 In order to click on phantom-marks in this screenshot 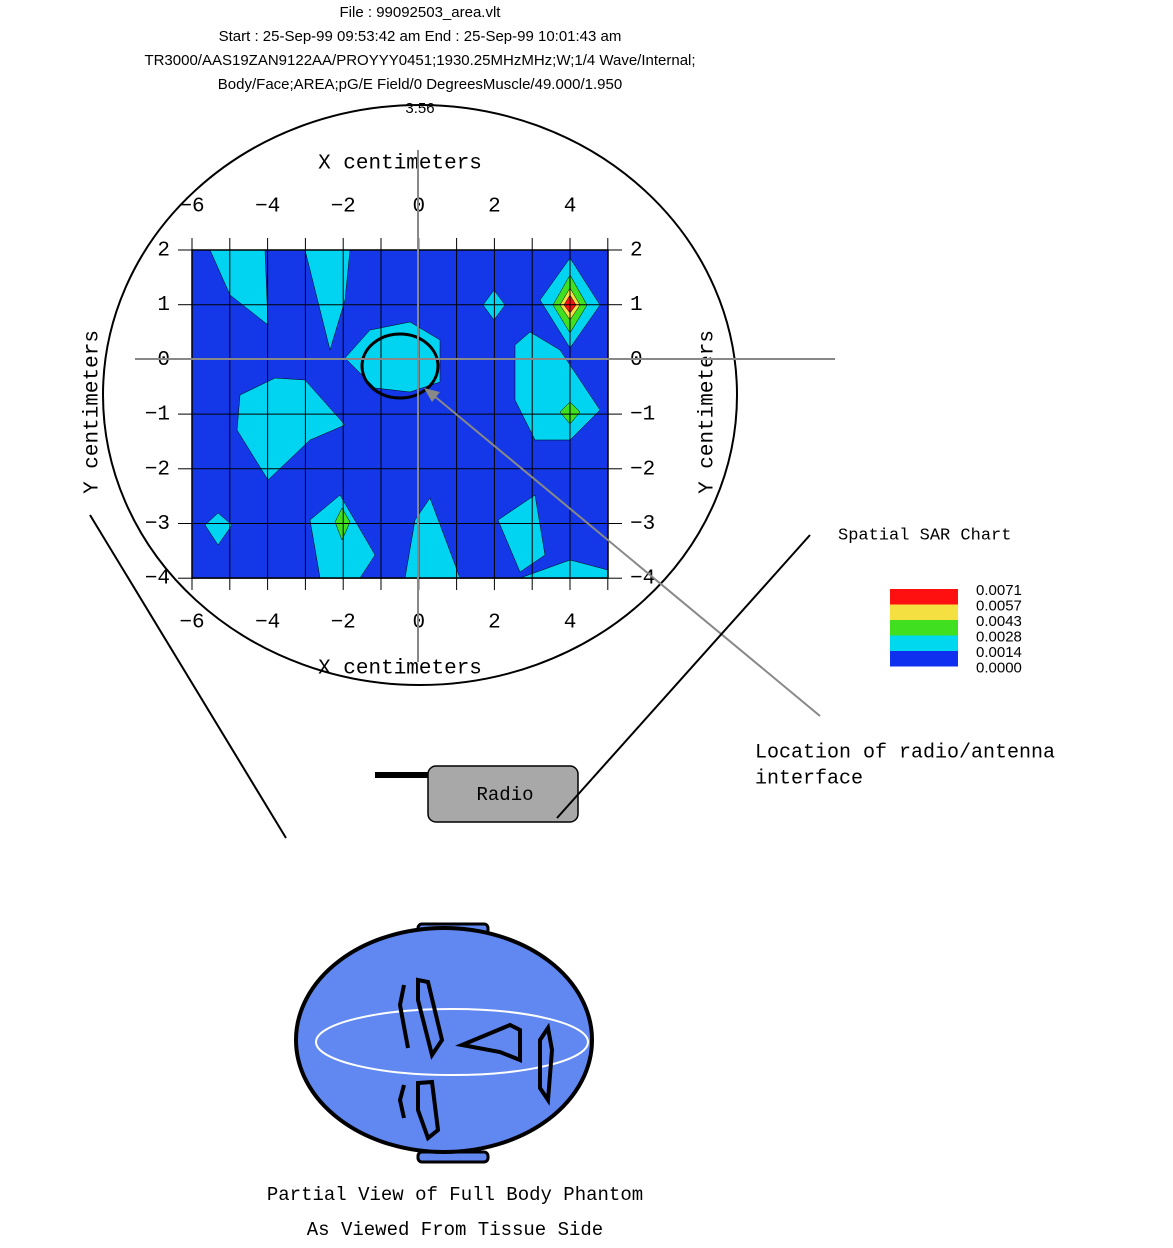, I will do `click(476, 1059)`.